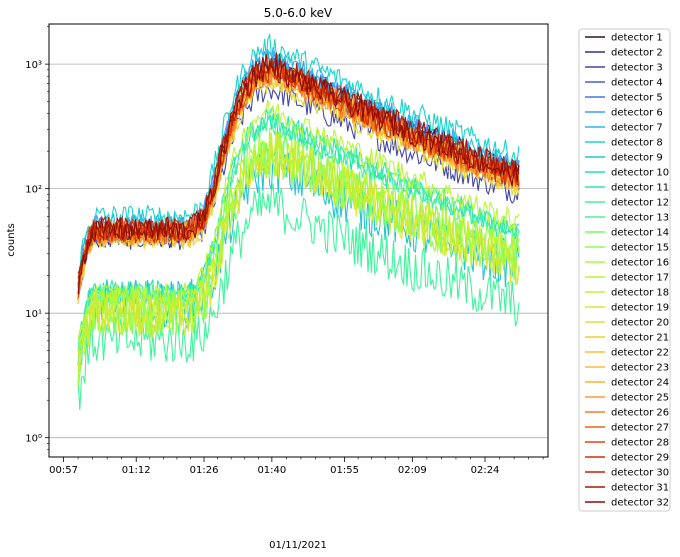  Describe the element at coordinates (640, 383) in the screenshot. I see `legend-entry-label: detector 24` at that location.